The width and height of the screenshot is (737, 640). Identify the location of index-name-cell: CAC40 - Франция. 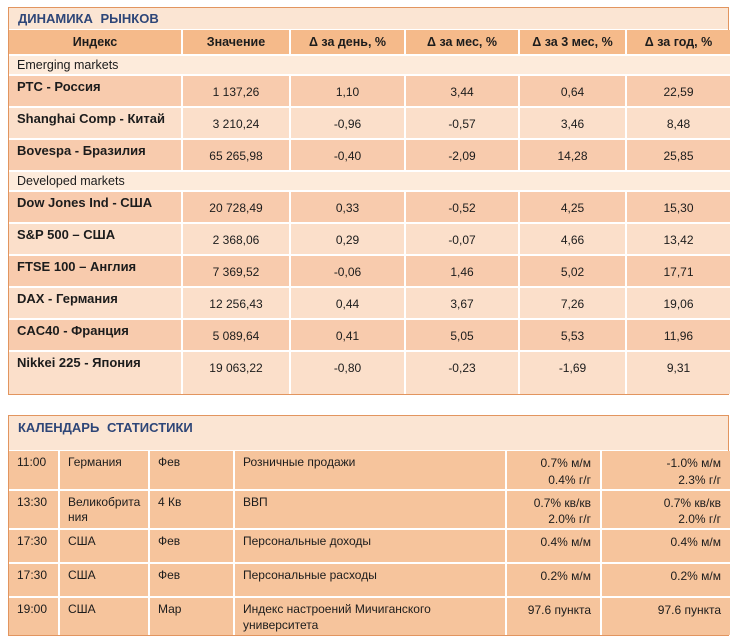
(96, 335).